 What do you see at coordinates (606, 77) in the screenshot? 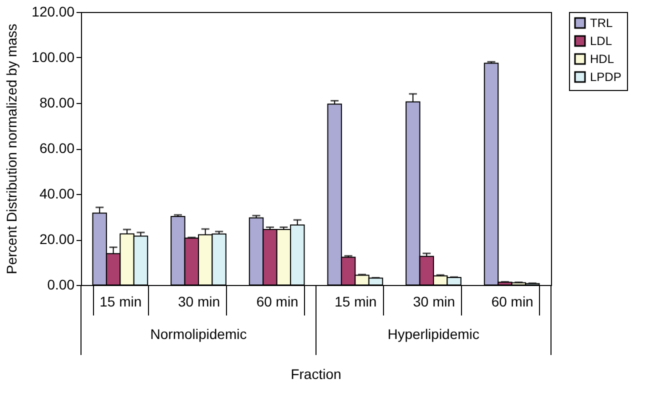
I see `legend-label: LPDP` at bounding box center [606, 77].